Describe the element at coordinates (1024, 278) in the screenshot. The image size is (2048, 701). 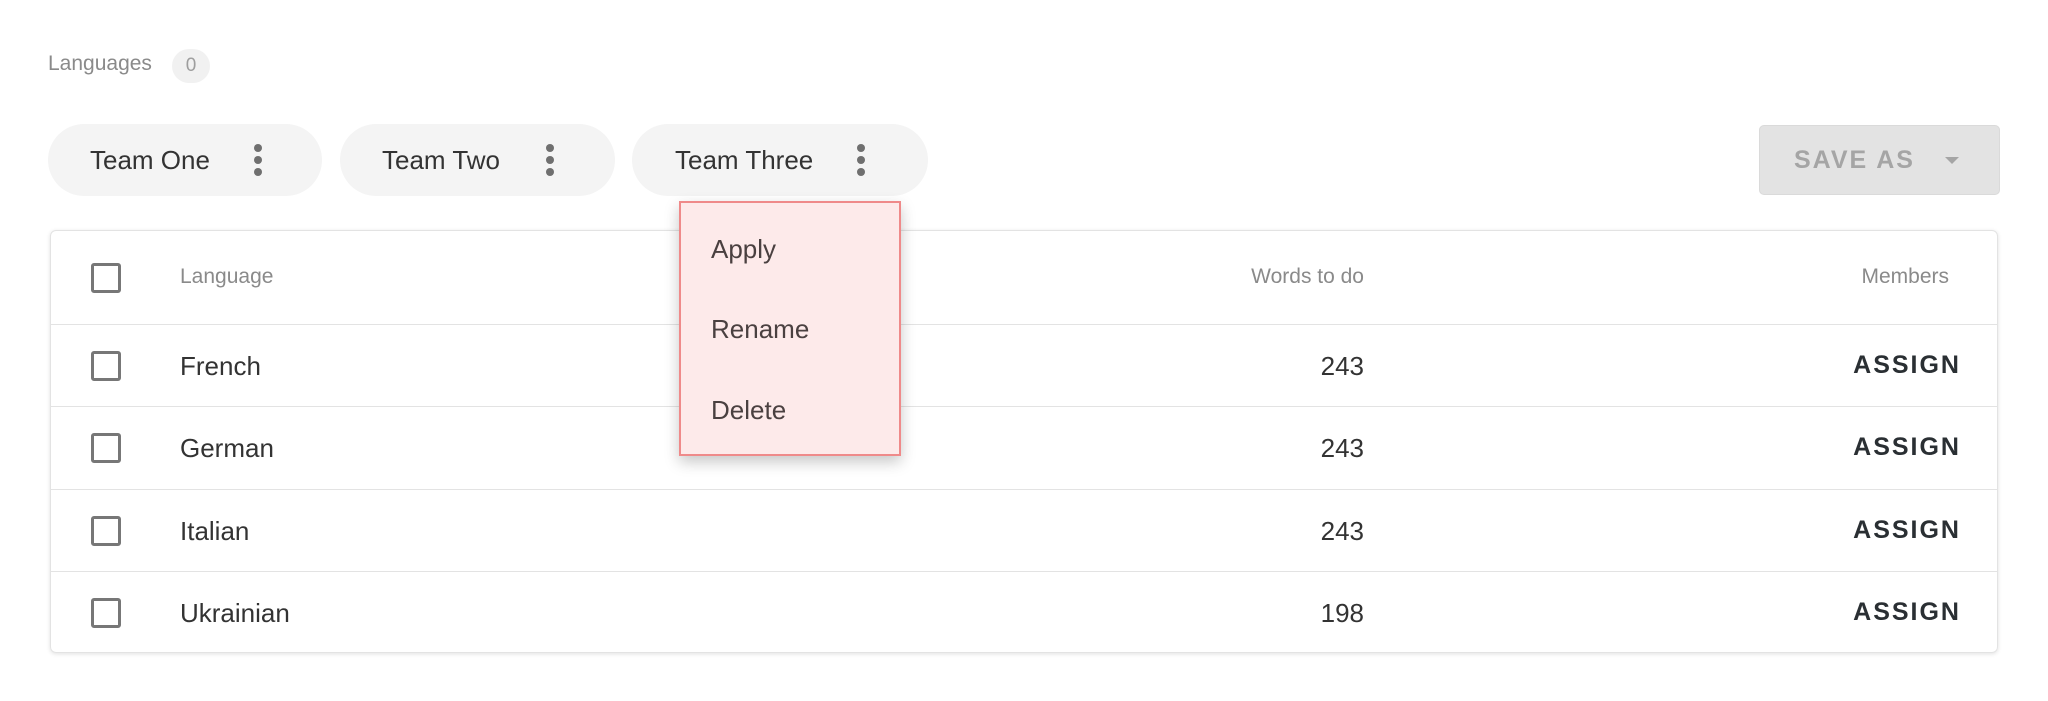
I see `table-header: Language Words to do Members` at that location.